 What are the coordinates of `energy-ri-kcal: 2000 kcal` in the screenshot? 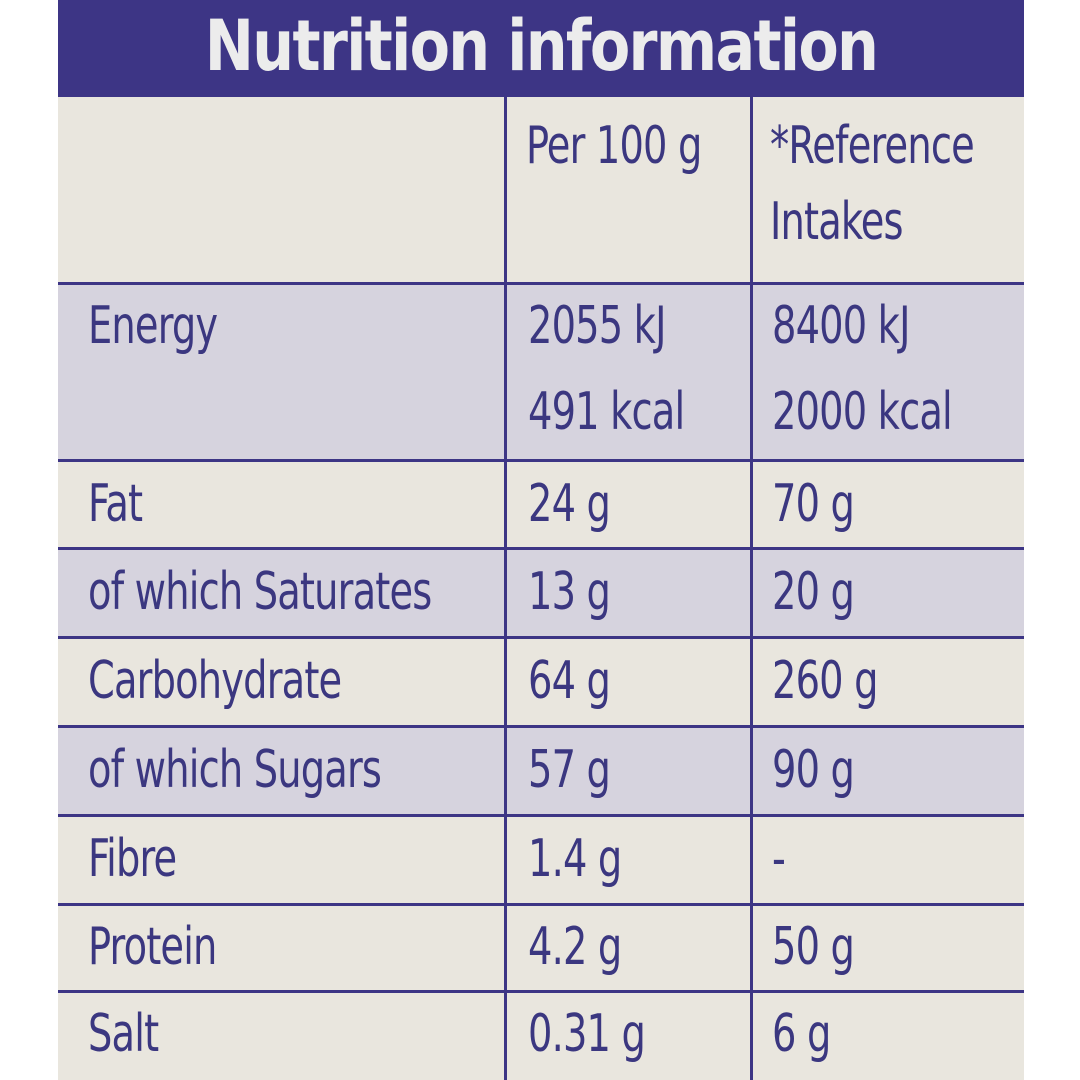 It's located at (862, 412).